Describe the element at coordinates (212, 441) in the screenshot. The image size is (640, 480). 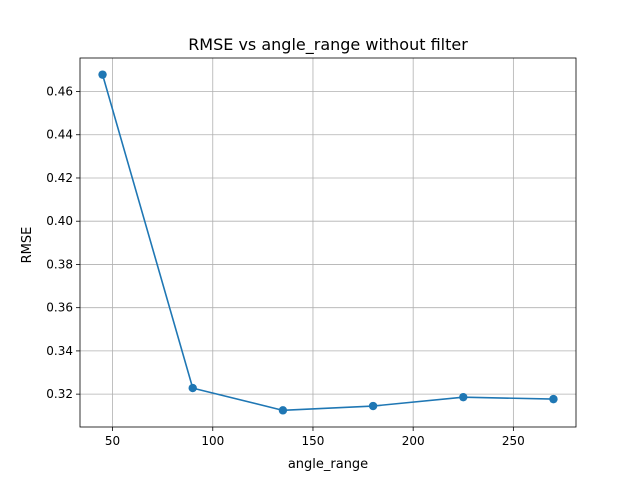
I see `x-tick-label: 100` at that location.